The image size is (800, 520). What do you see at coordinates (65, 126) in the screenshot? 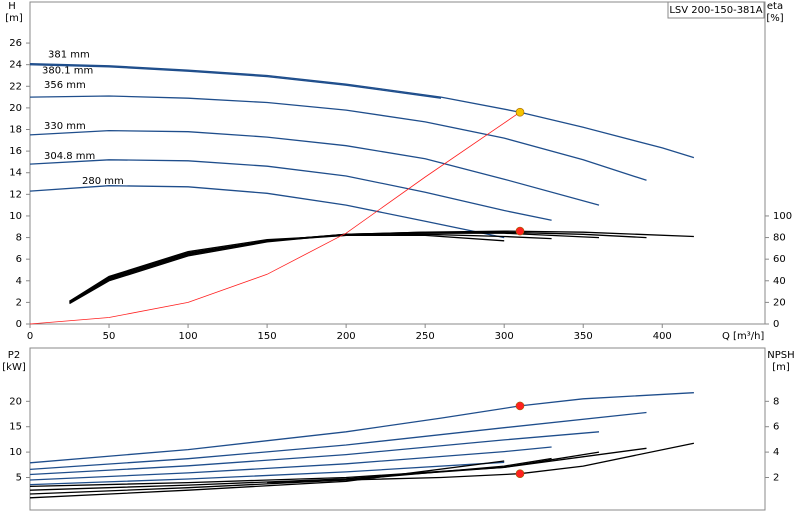
I see `curve-label: 330 mm` at bounding box center [65, 126].